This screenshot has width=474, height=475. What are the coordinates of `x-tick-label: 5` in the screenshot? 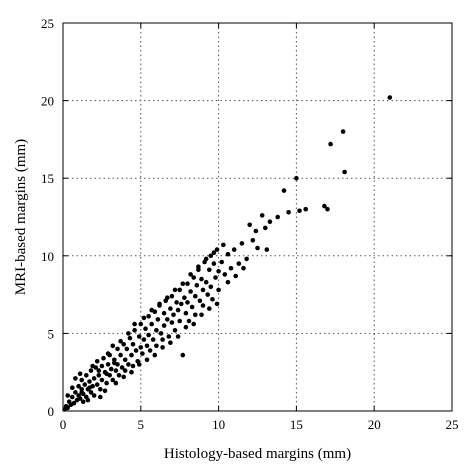 It's located at (141, 424).